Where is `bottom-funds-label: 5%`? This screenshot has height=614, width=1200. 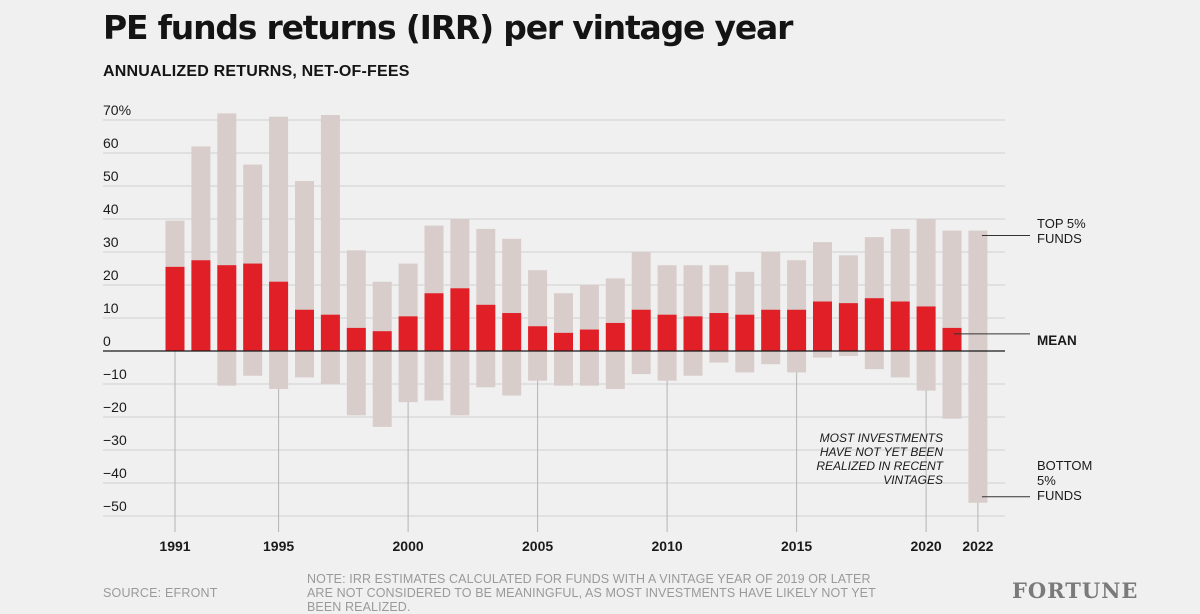
bottom-funds-label: 5% is located at coordinates (1046, 480).